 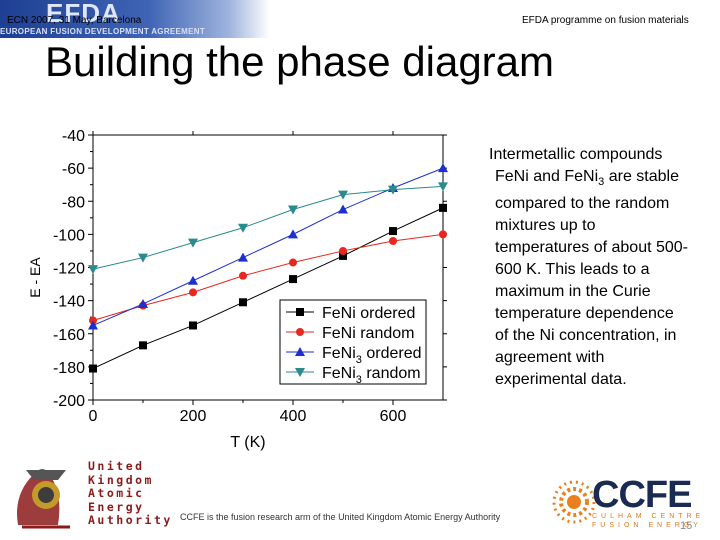 I want to click on y-tick-label: -200, so click(x=69, y=401).